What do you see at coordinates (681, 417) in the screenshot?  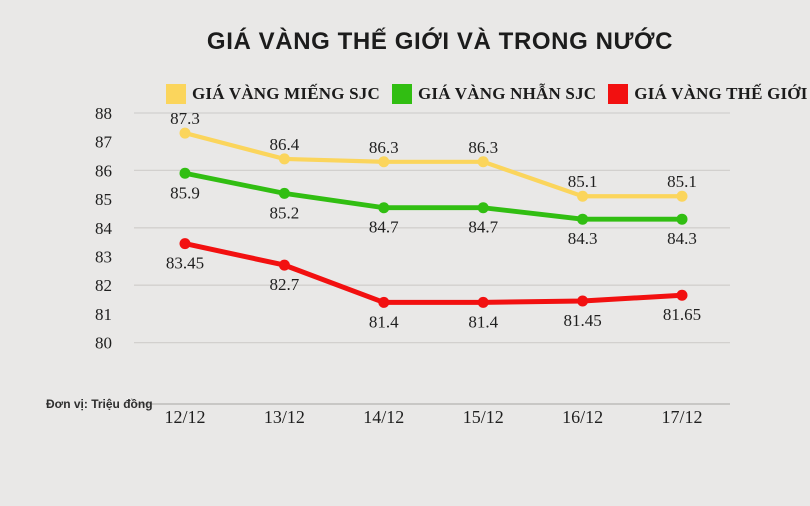 I see `x-tick-17-12: 17/12` at bounding box center [681, 417].